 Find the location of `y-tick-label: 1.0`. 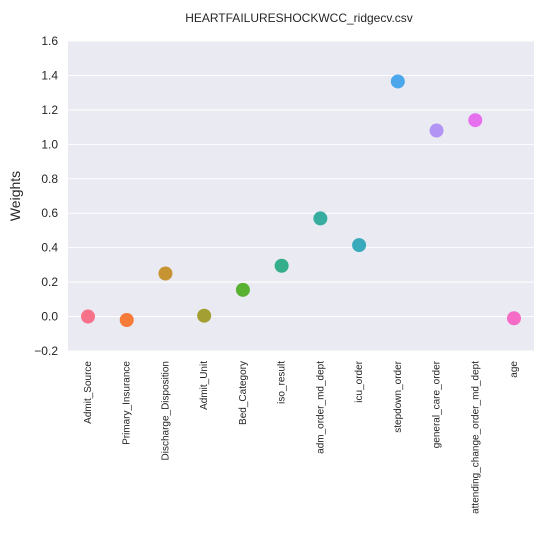

y-tick-label: 1.0 is located at coordinates (49, 144).